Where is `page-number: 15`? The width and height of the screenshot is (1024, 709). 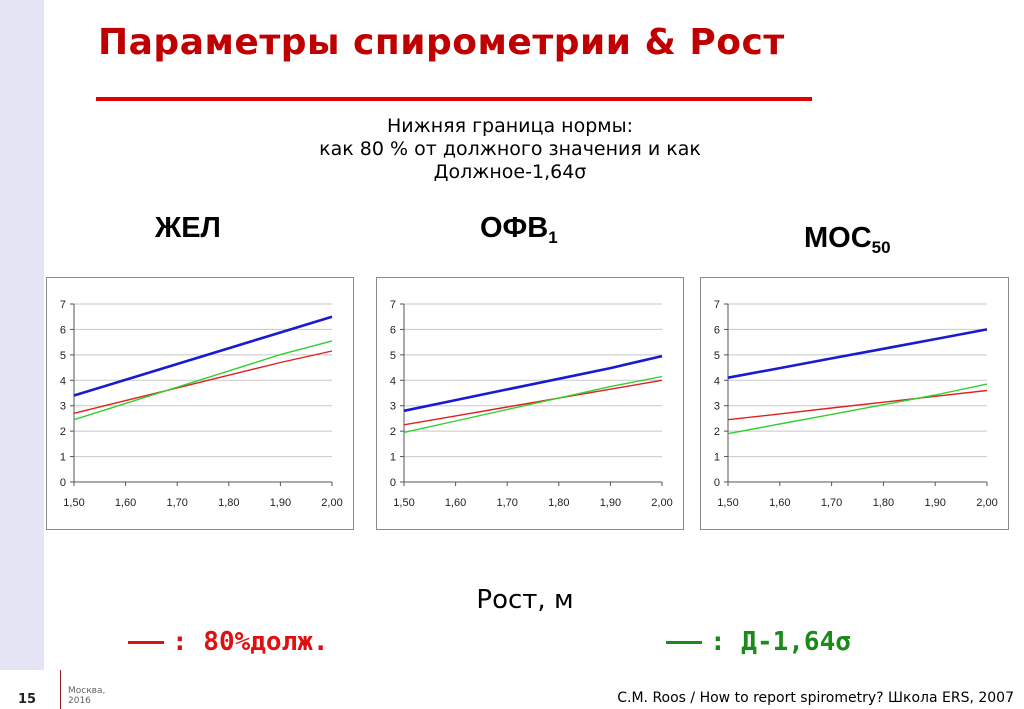
page-number: 15 is located at coordinates (27, 699).